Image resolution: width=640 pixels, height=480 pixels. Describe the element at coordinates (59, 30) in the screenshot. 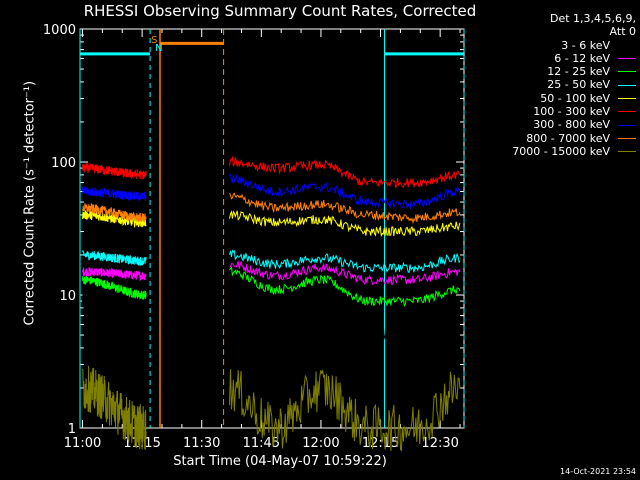

I see `y-tick-label: 1000` at that location.